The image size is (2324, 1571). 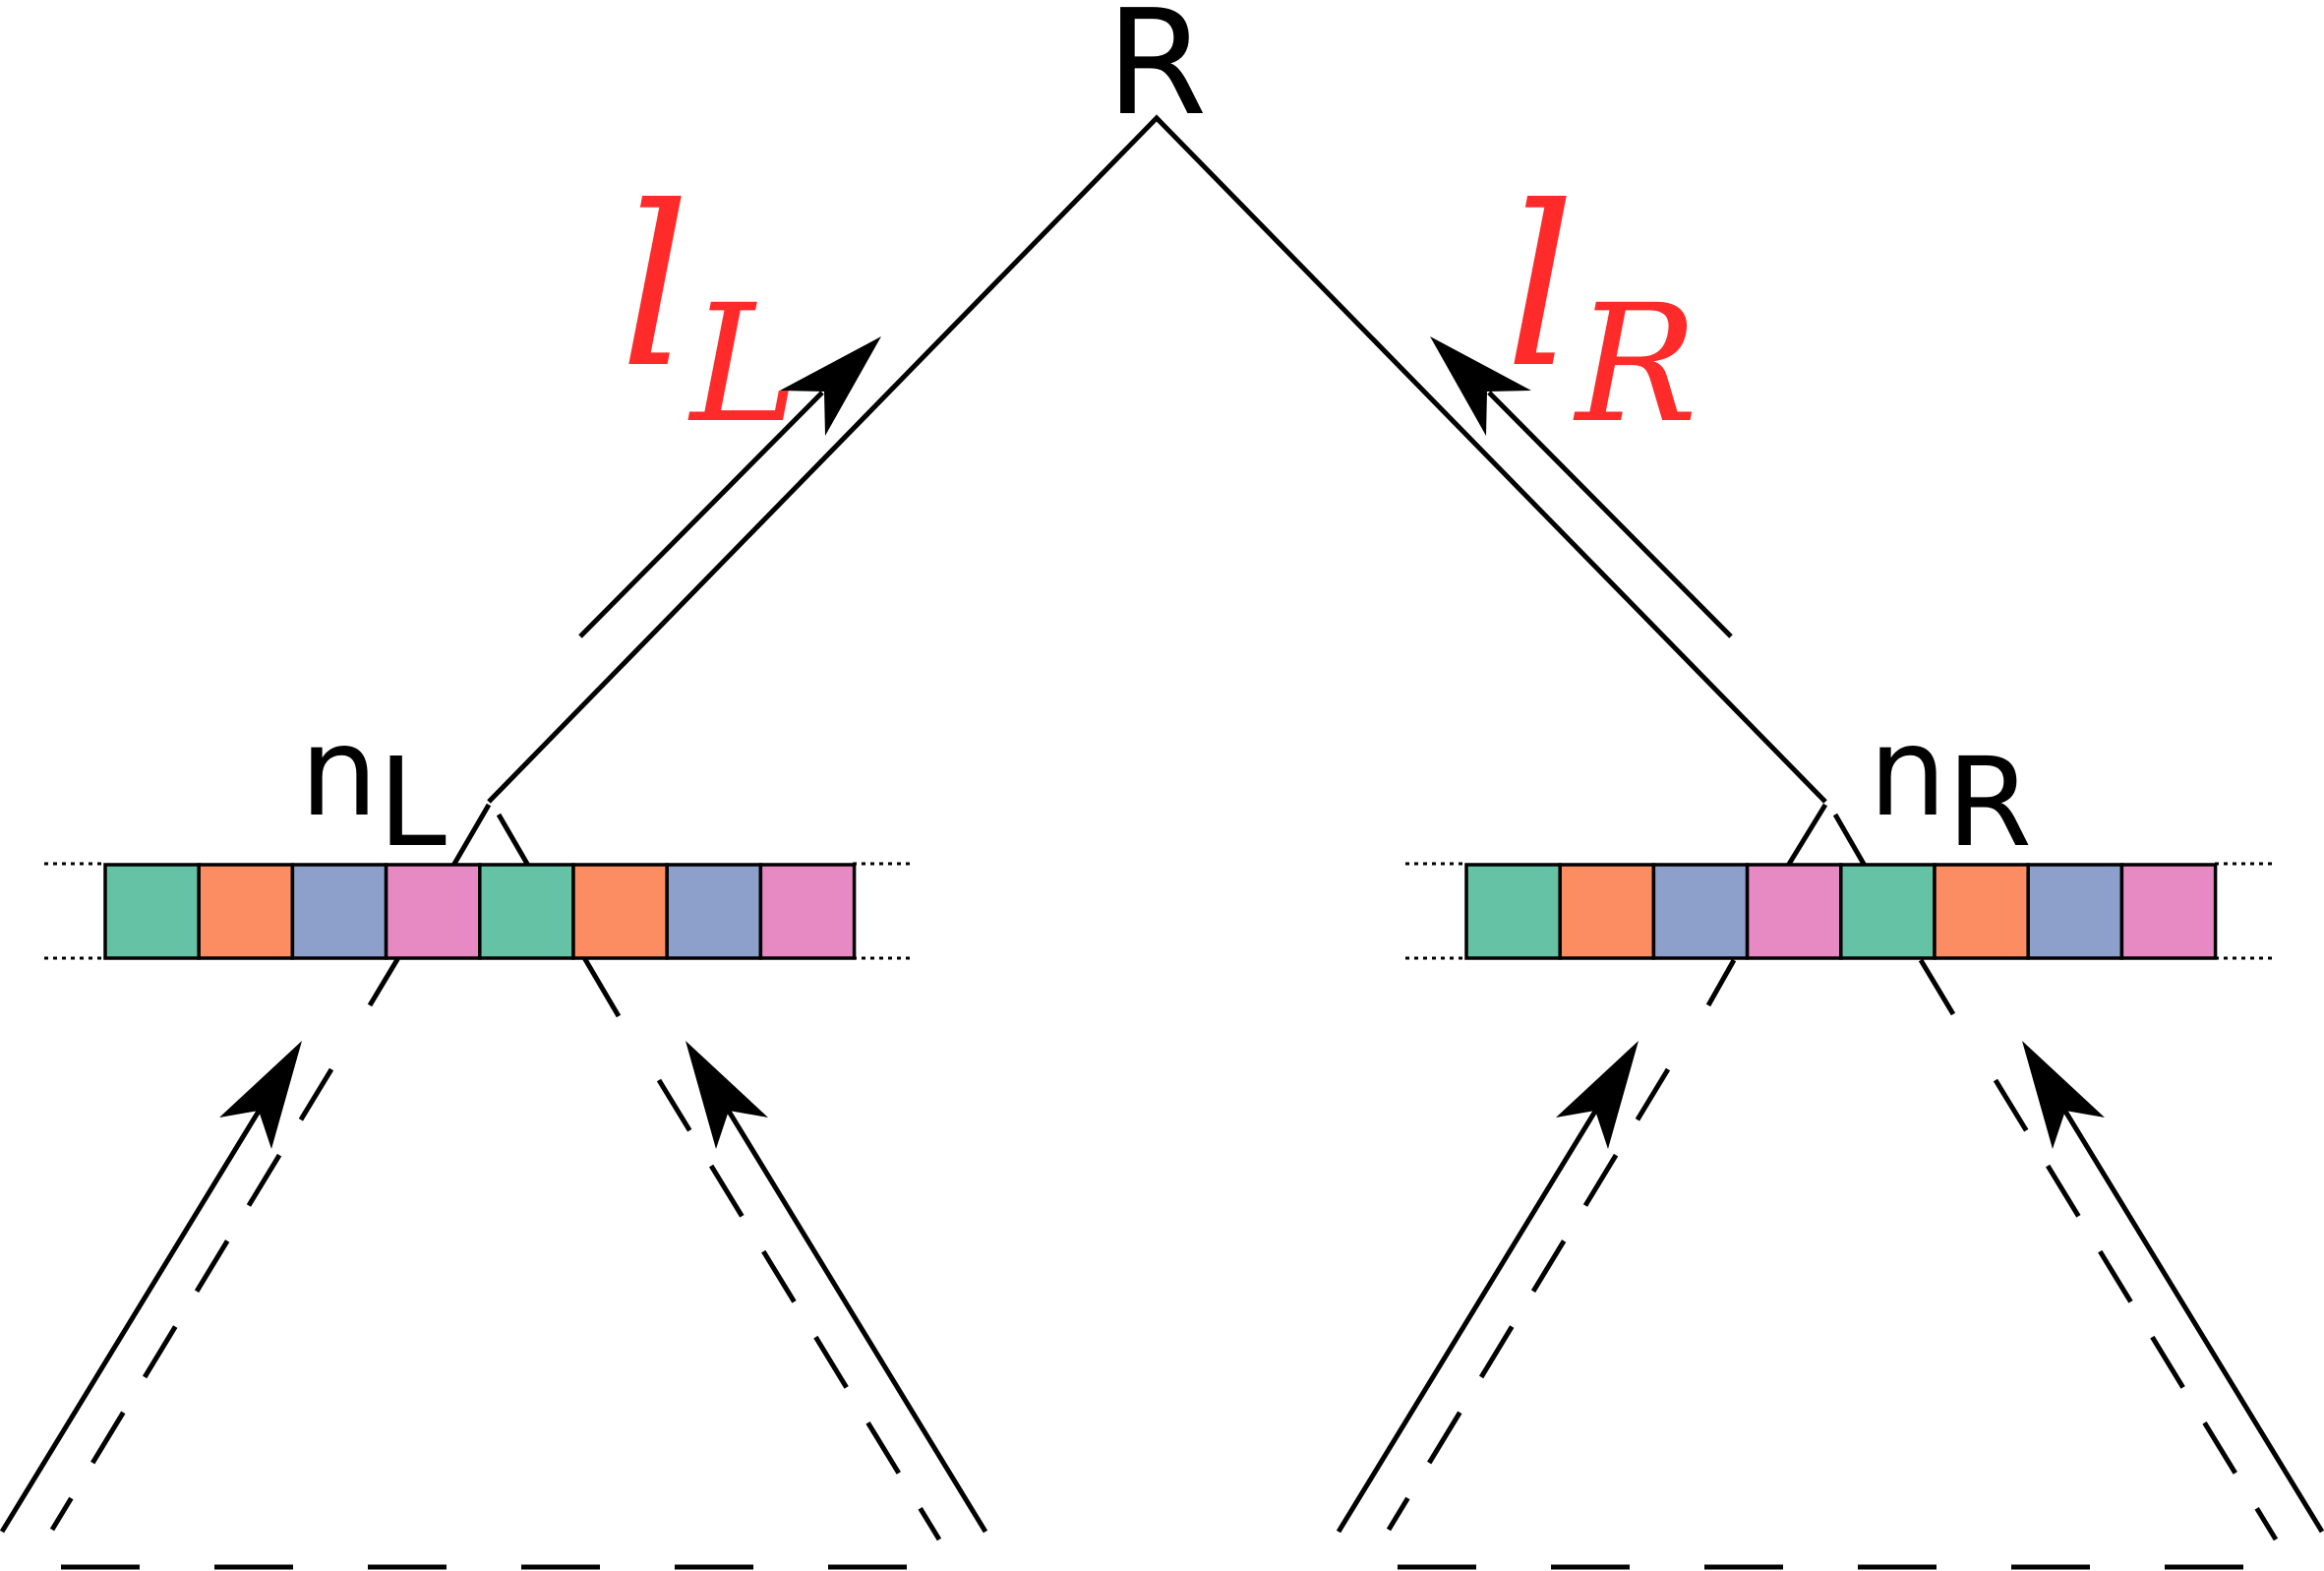 What do you see at coordinates (412, 803) in the screenshot?
I see `left-node-subscript: L` at bounding box center [412, 803].